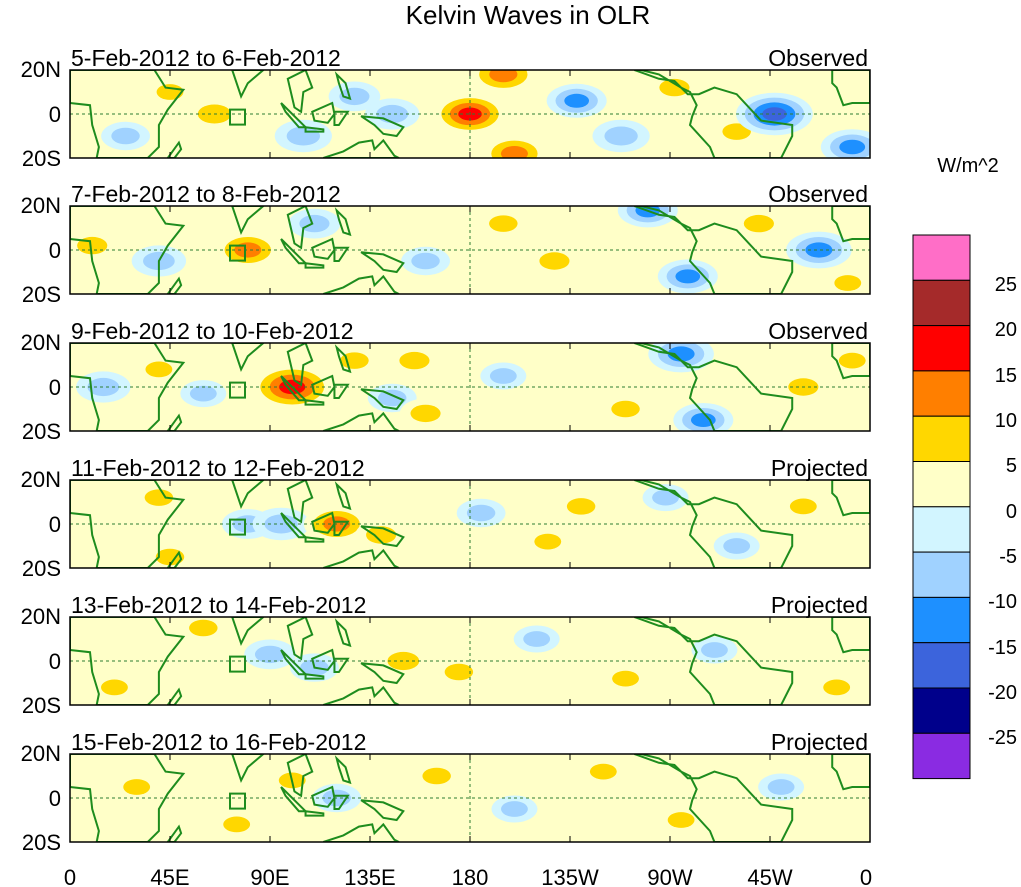  Describe the element at coordinates (1011, 512) in the screenshot. I see `colorbar-level-label: 0` at that location.